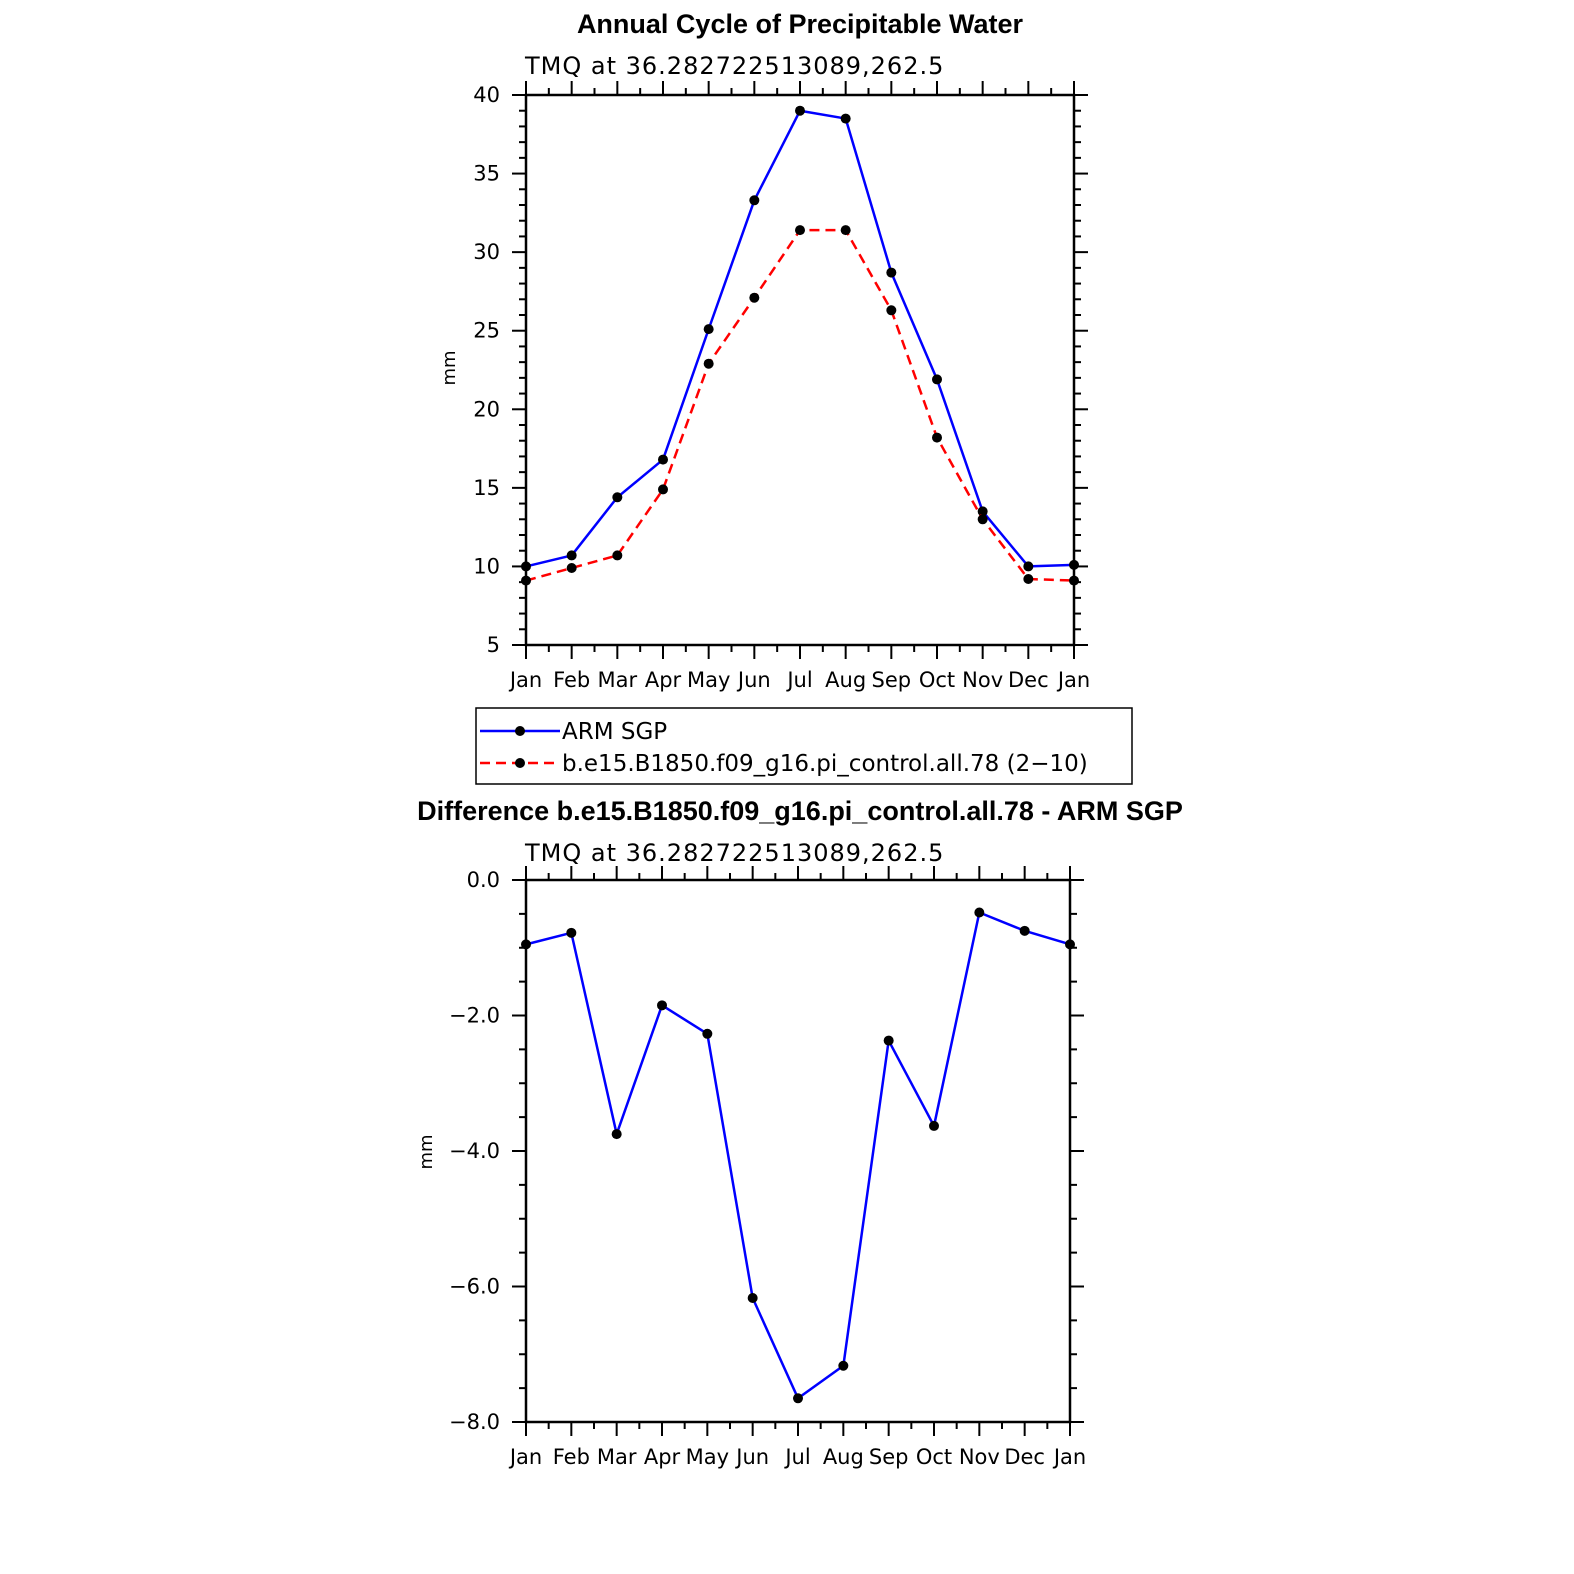  What do you see at coordinates (474, 1422) in the screenshot?
I see `y-tick-label: −8.0` at bounding box center [474, 1422].